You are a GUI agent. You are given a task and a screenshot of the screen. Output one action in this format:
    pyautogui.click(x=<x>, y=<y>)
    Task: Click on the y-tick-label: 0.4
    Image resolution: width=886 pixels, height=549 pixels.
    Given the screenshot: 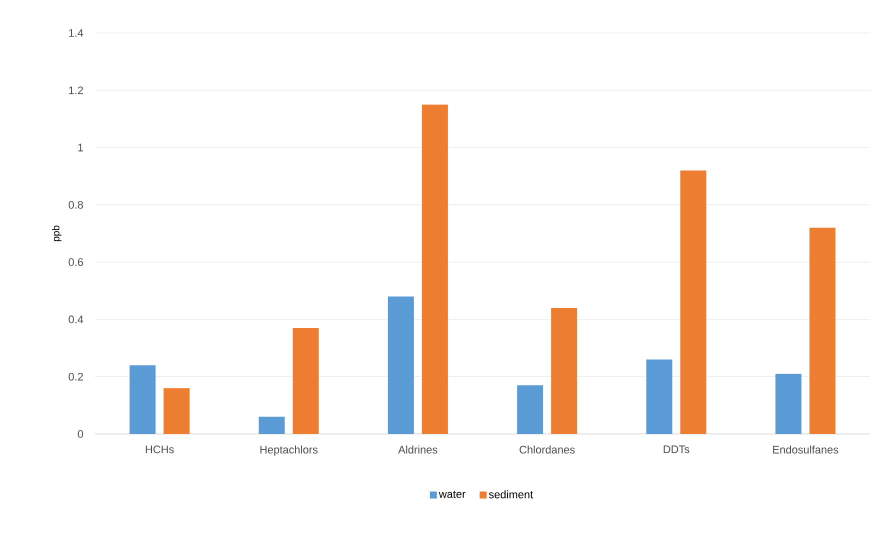 What is the action you would take?
    pyautogui.click(x=76, y=320)
    